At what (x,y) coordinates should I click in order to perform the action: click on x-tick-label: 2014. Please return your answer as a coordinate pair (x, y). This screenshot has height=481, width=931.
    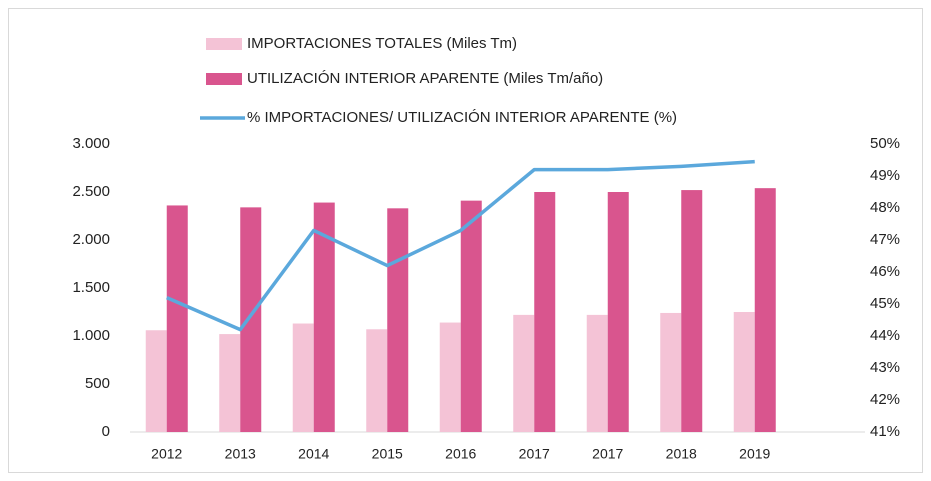
    Looking at the image, I should click on (313, 454).